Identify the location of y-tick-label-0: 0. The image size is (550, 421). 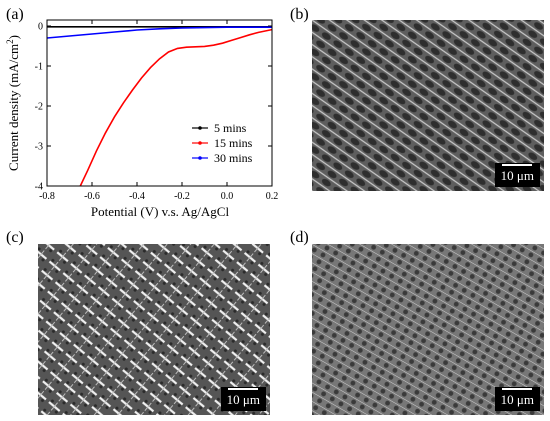
(40, 27).